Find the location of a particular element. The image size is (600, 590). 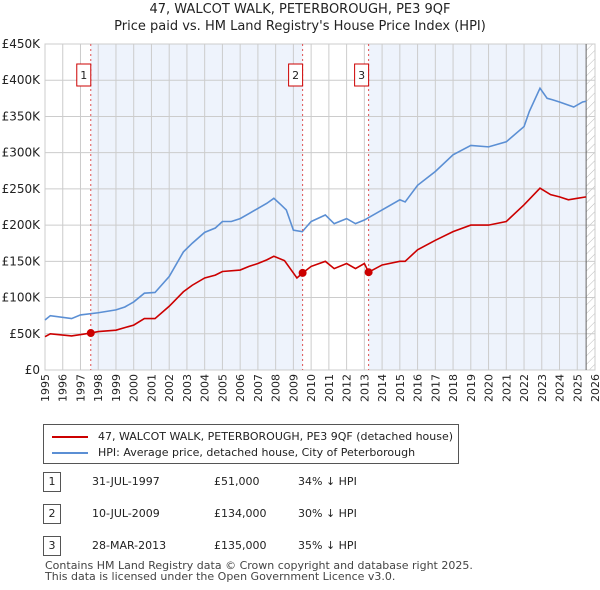

sale-date: 31-JUL-1997 is located at coordinates (126, 481).